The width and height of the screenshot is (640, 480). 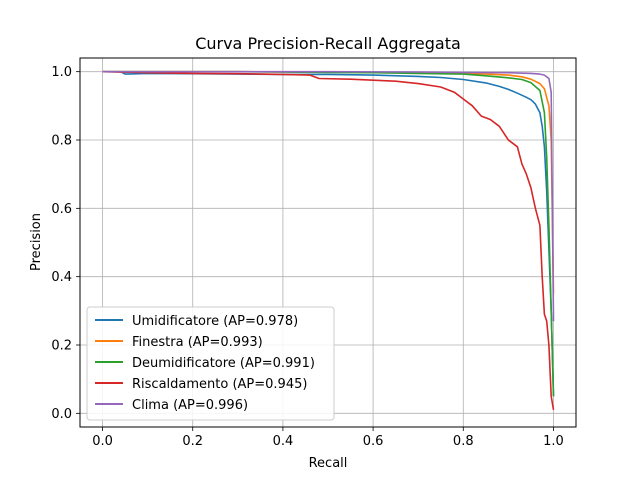 What do you see at coordinates (463, 441) in the screenshot?
I see `x-tick-label: 0.8` at bounding box center [463, 441].